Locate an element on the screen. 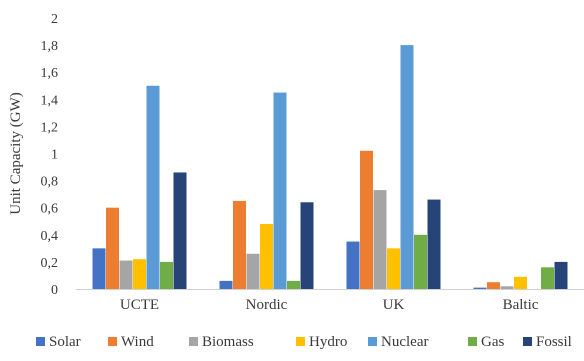 This screenshot has height=361, width=584. legend: Solar Wind Biomass Hydro Nuclear Gas Fossil is located at coordinates (304, 342).